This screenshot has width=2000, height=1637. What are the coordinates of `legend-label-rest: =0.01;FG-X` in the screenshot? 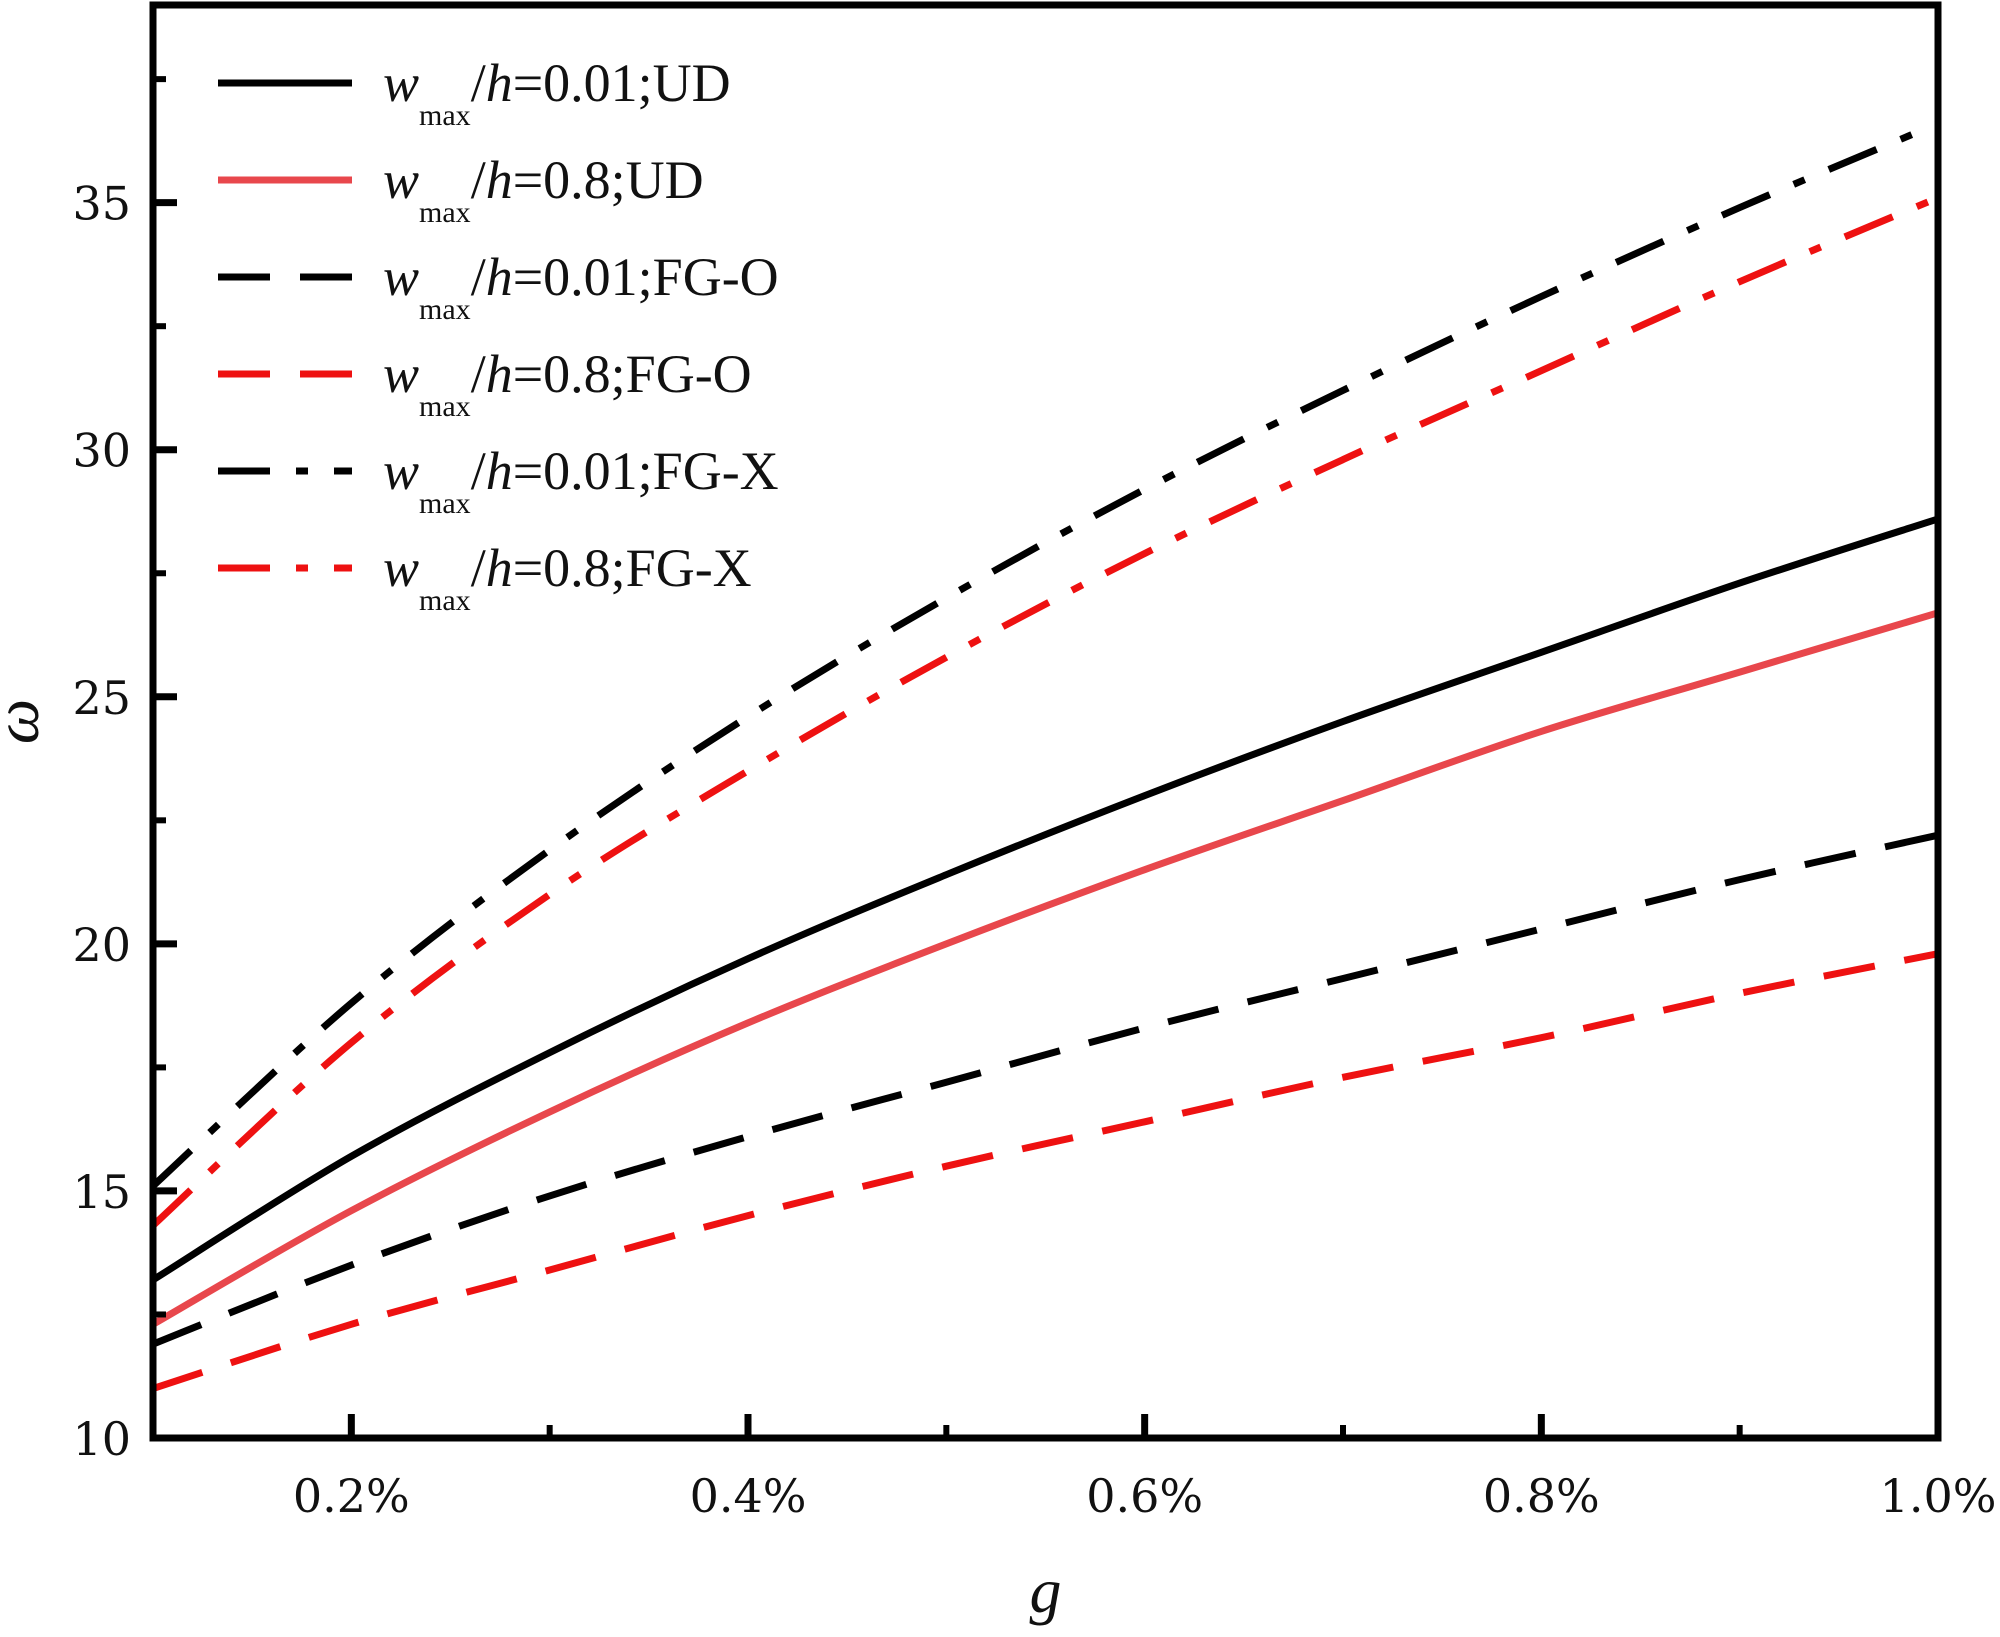 It's located at (646, 471).